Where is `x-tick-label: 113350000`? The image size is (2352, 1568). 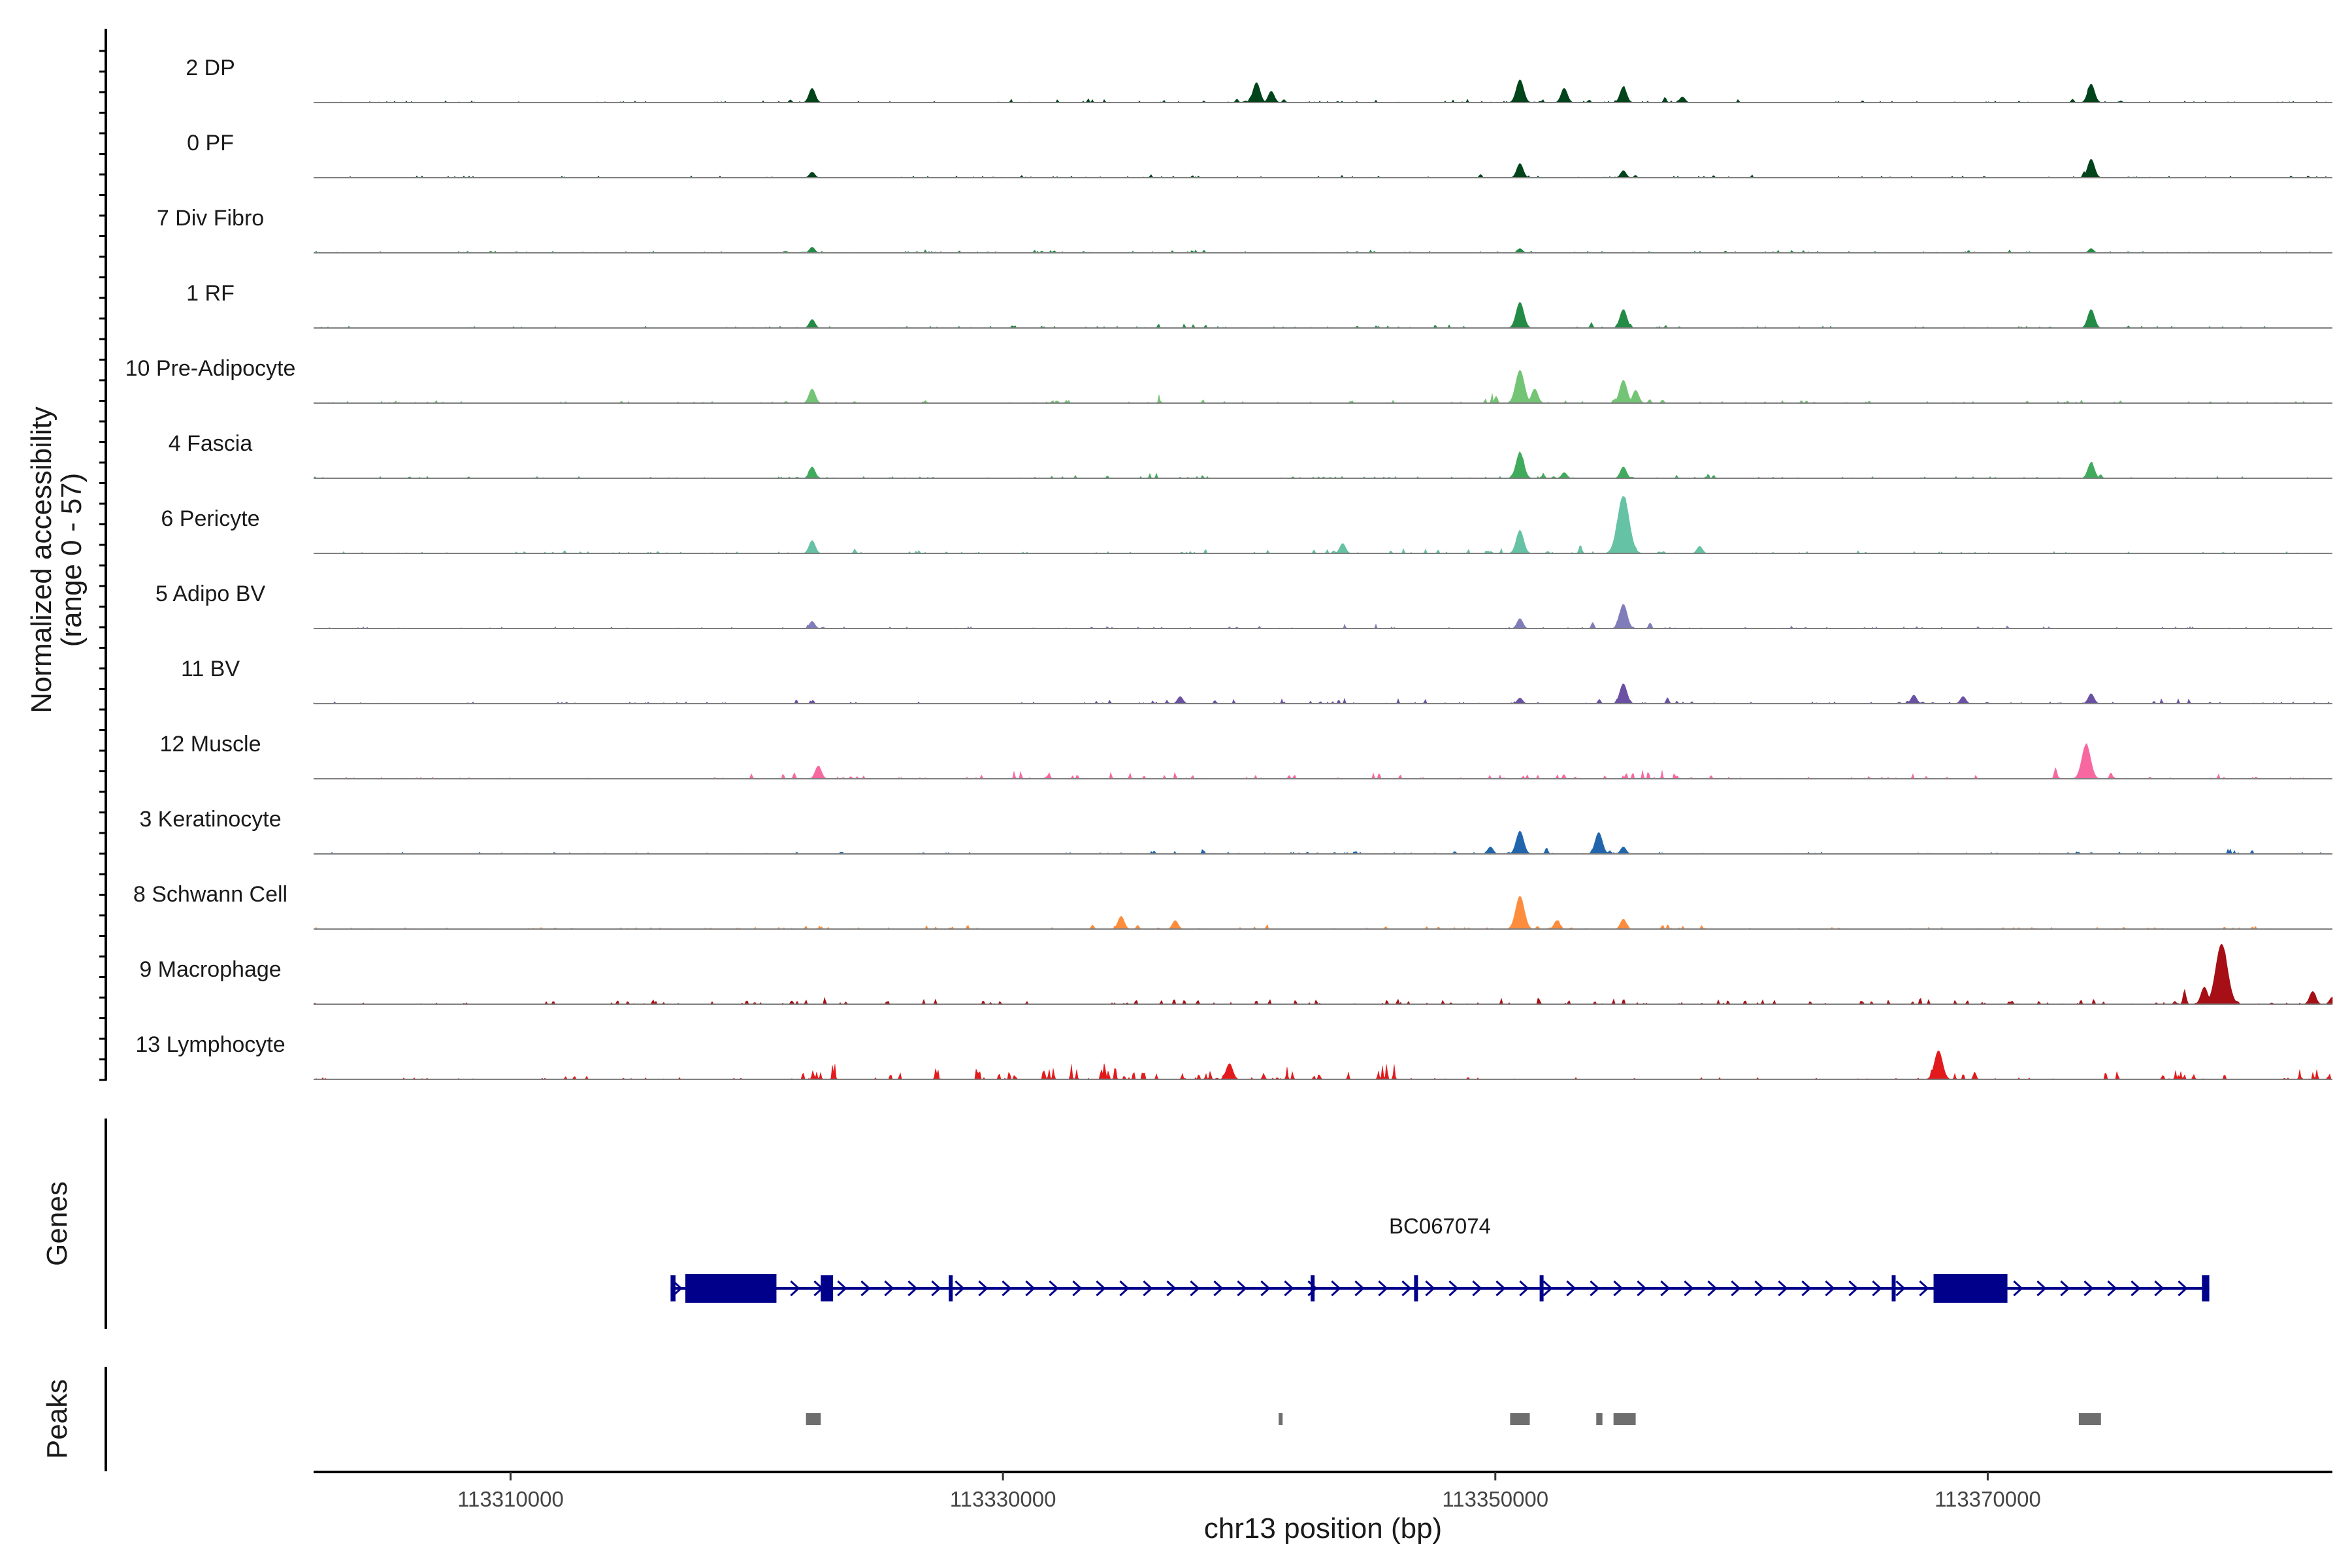 x-tick-label: 113350000 is located at coordinates (1495, 1499).